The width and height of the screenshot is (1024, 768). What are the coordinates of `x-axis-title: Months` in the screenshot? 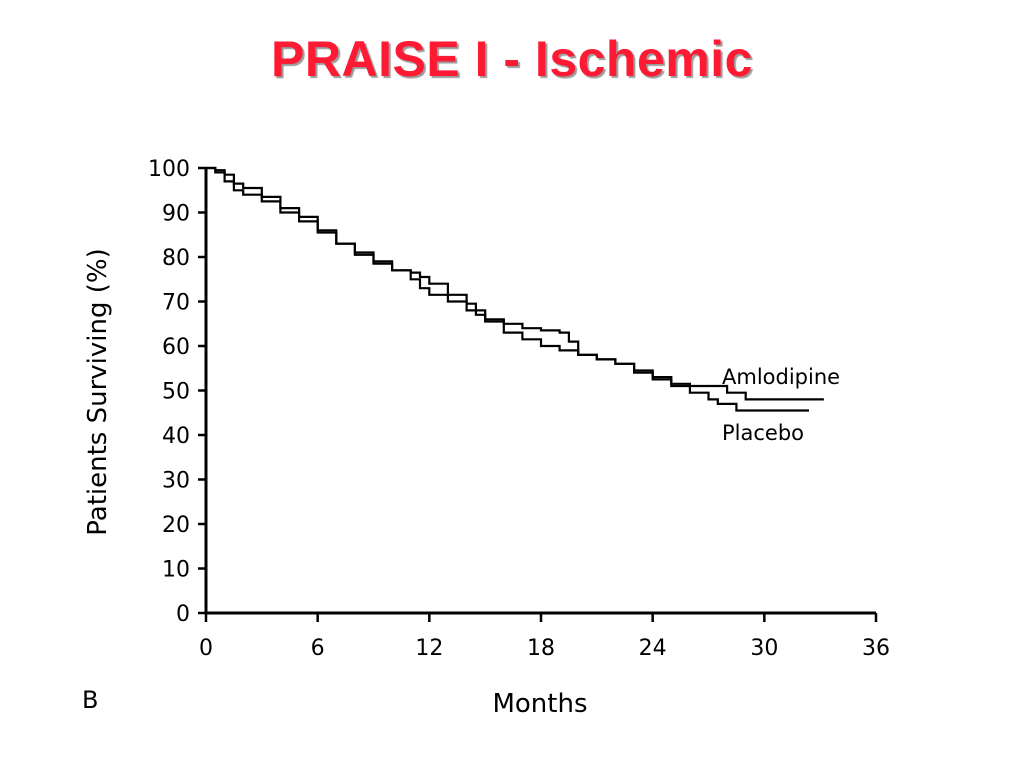 It's located at (539, 704).